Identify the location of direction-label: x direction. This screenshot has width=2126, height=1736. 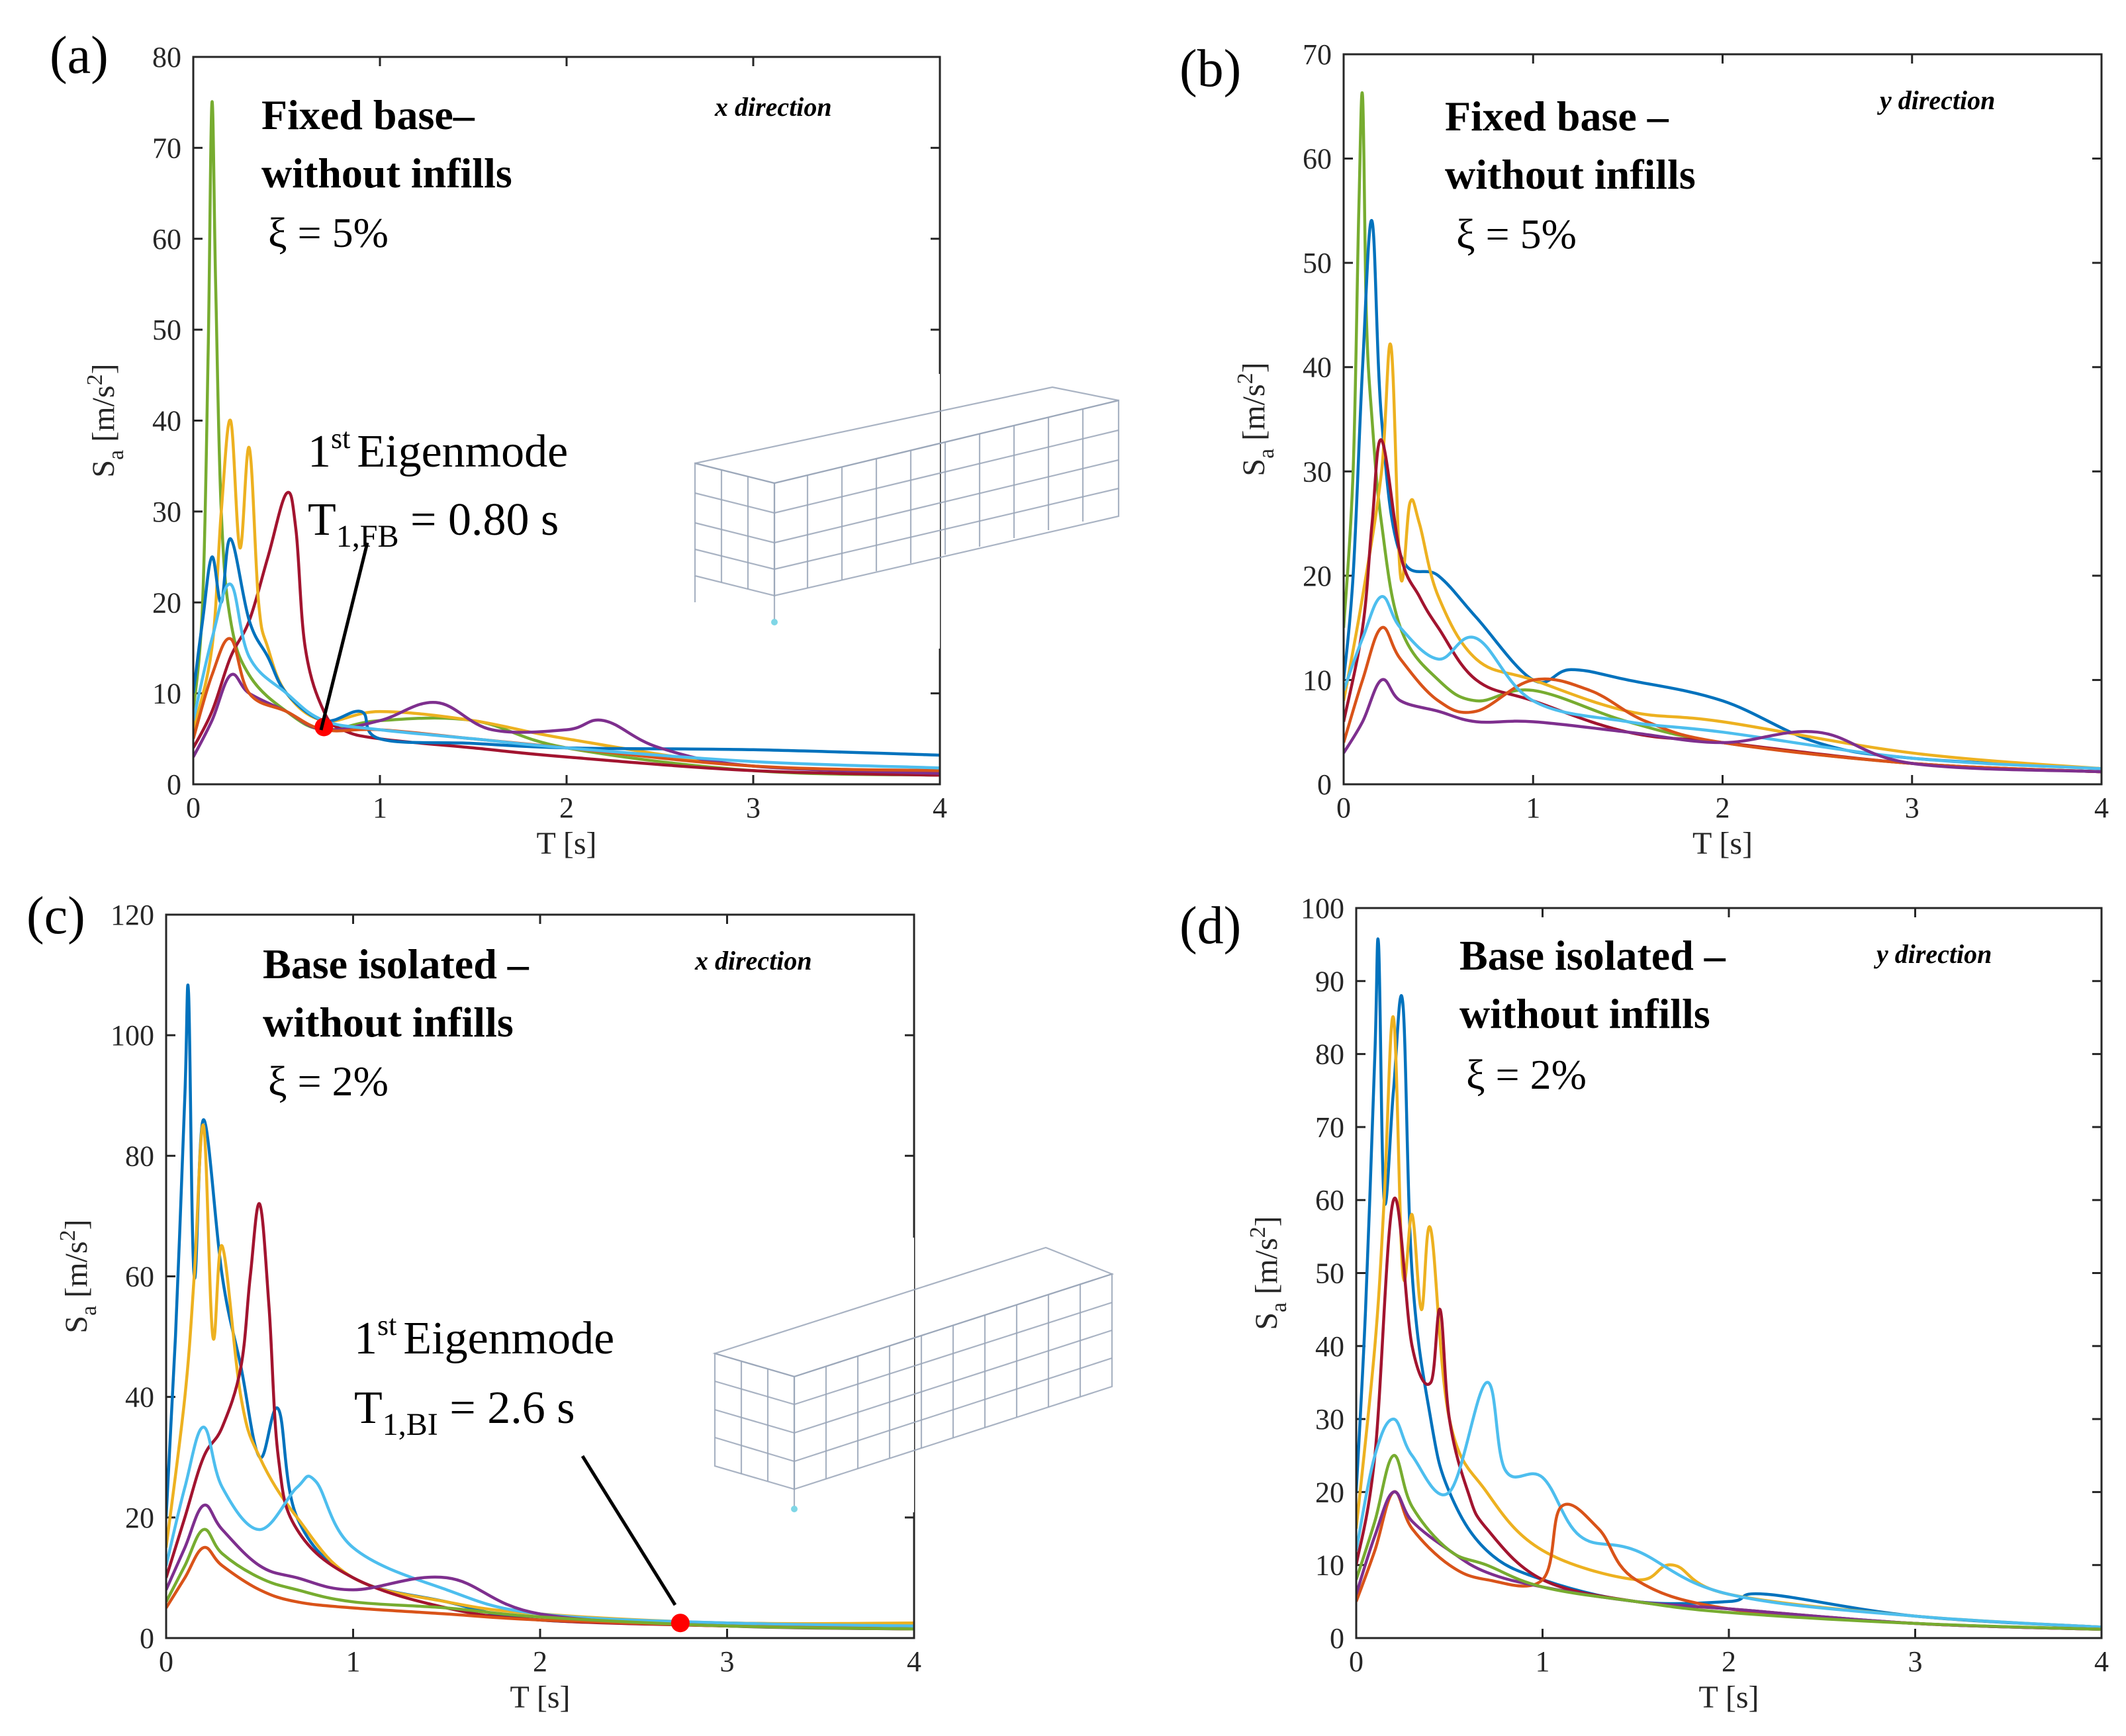
(753, 961).